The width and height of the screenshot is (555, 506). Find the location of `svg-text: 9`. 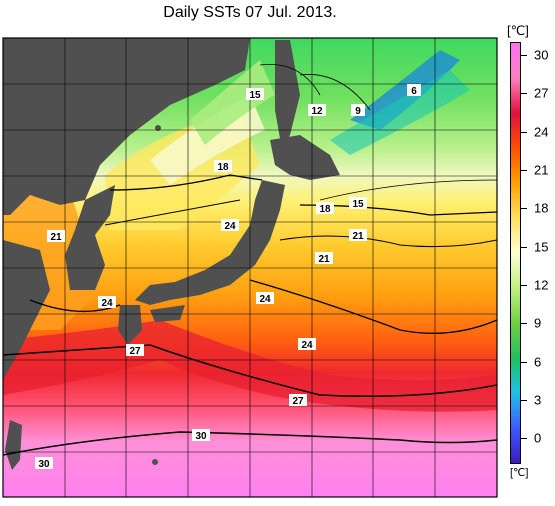

svg-text: 9 is located at coordinates (358, 111).